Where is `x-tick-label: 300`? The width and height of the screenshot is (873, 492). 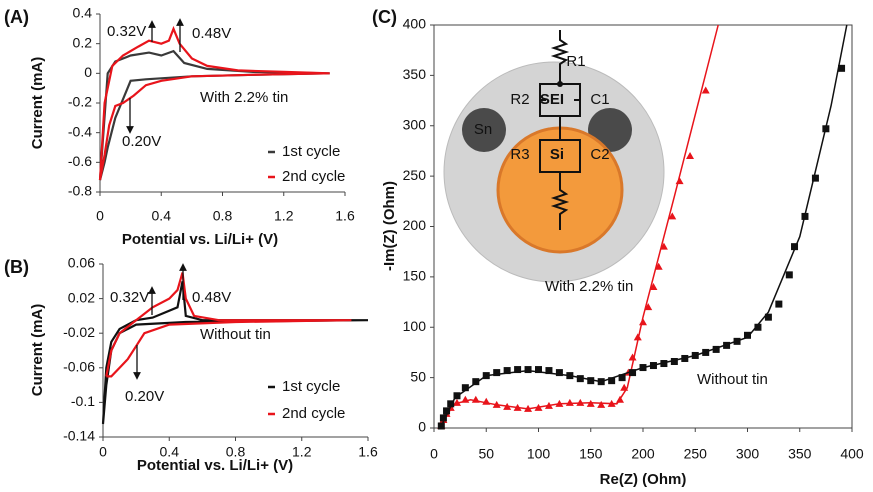
x-tick-label: 300 is located at coordinates (748, 454).